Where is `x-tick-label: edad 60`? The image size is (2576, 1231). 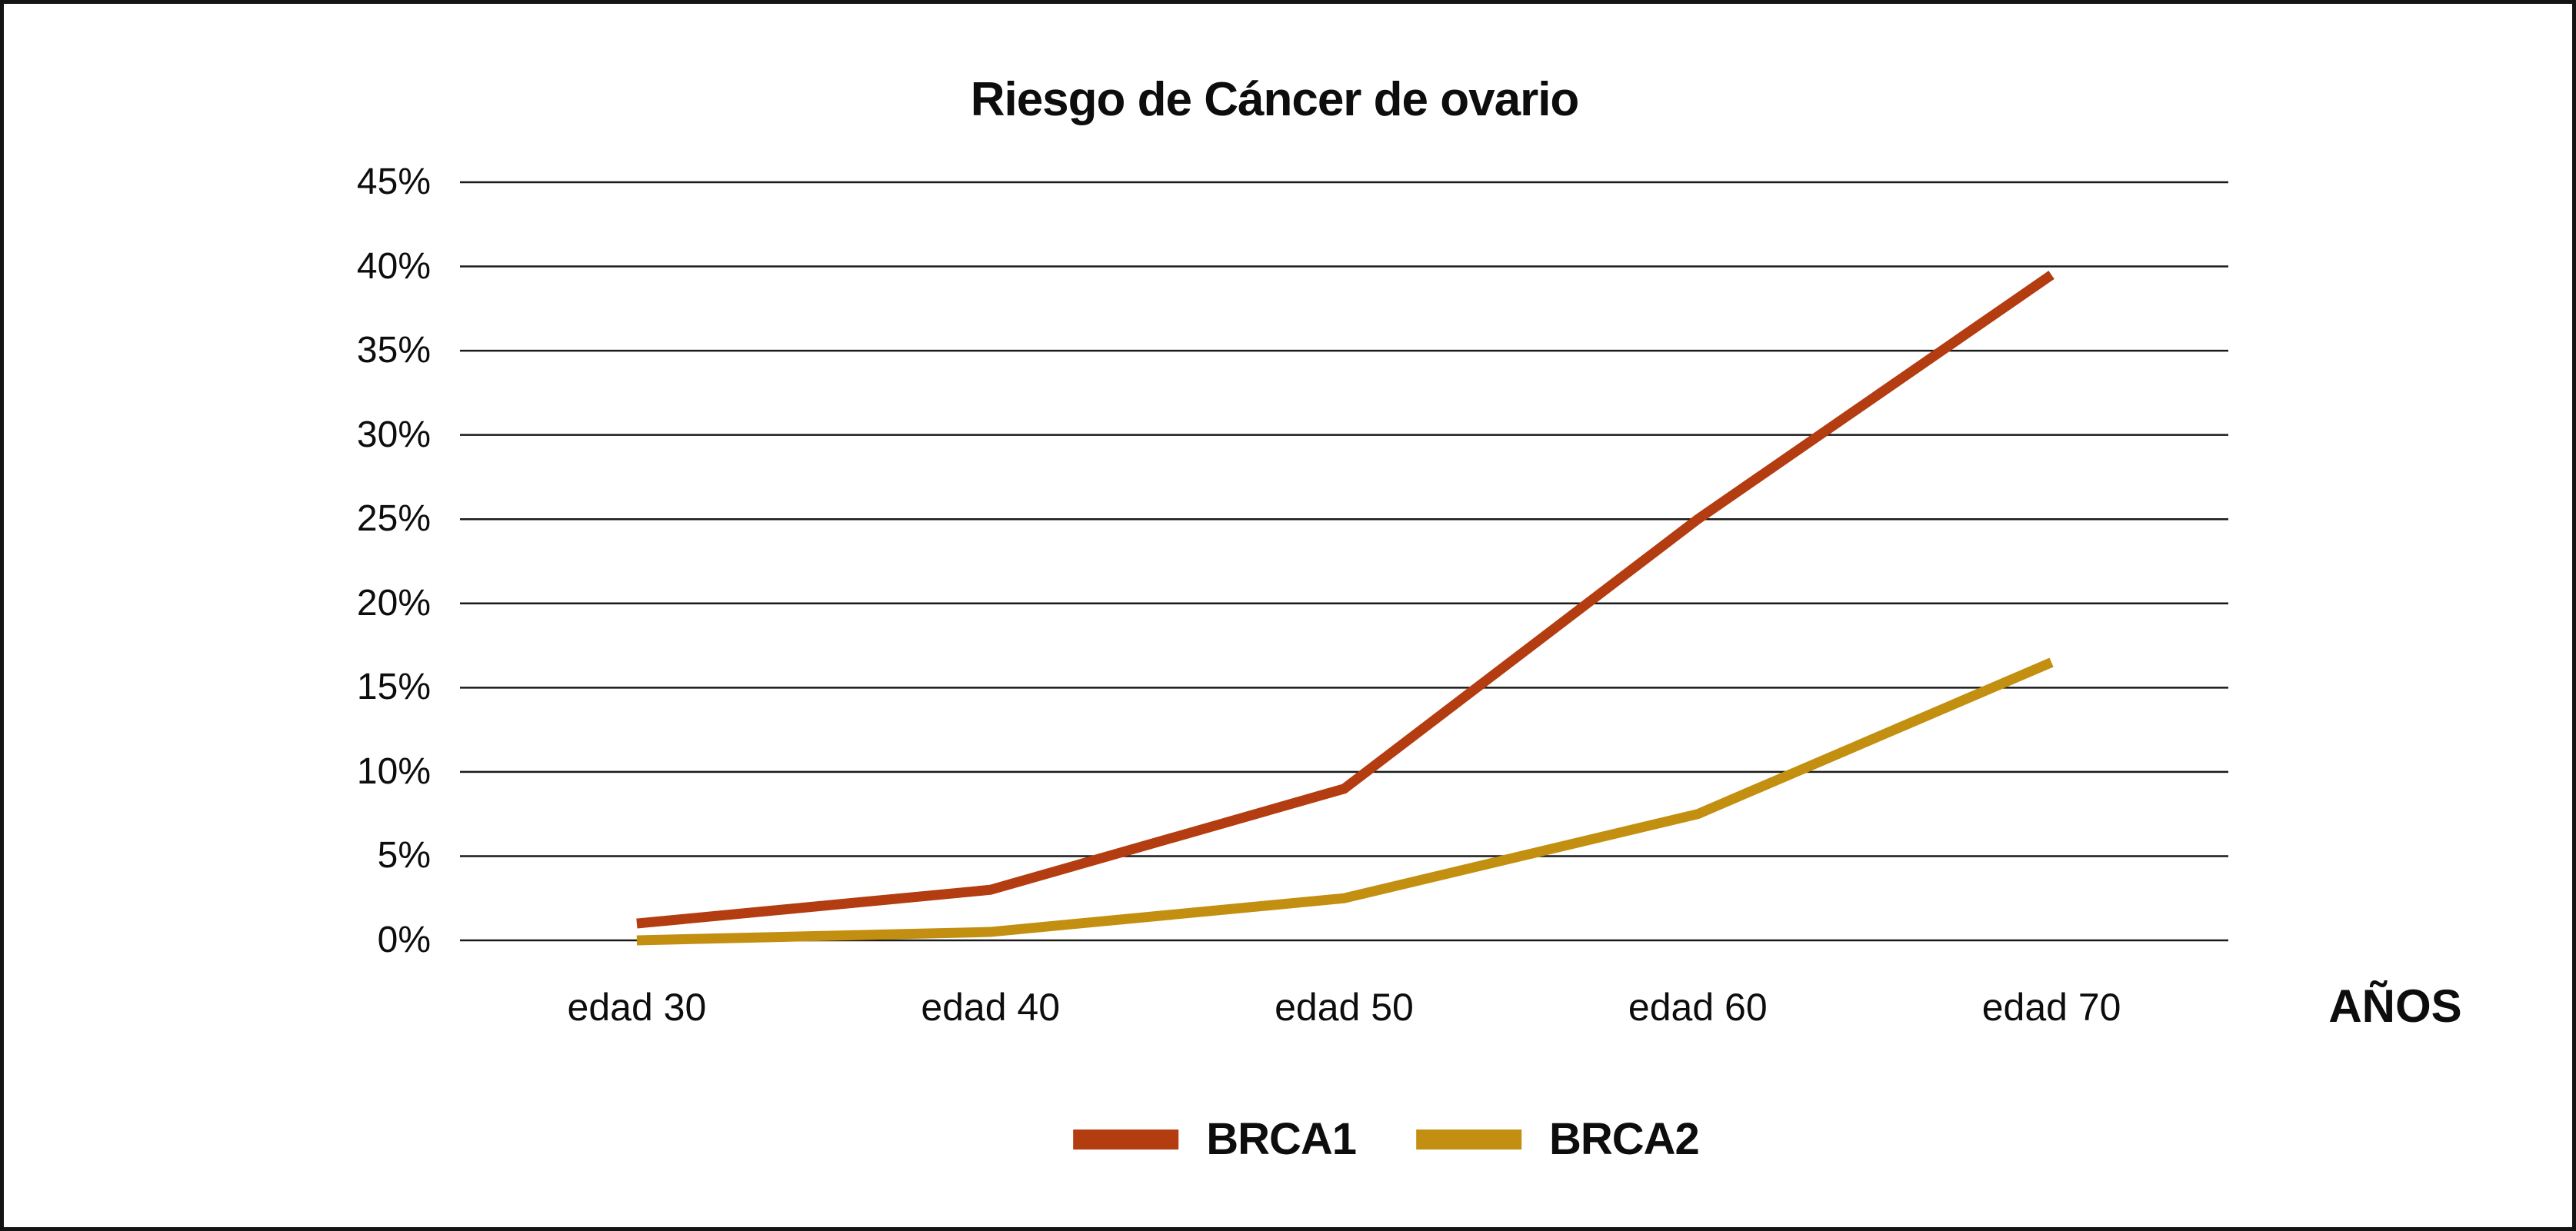 x-tick-label: edad 60 is located at coordinates (1698, 1007).